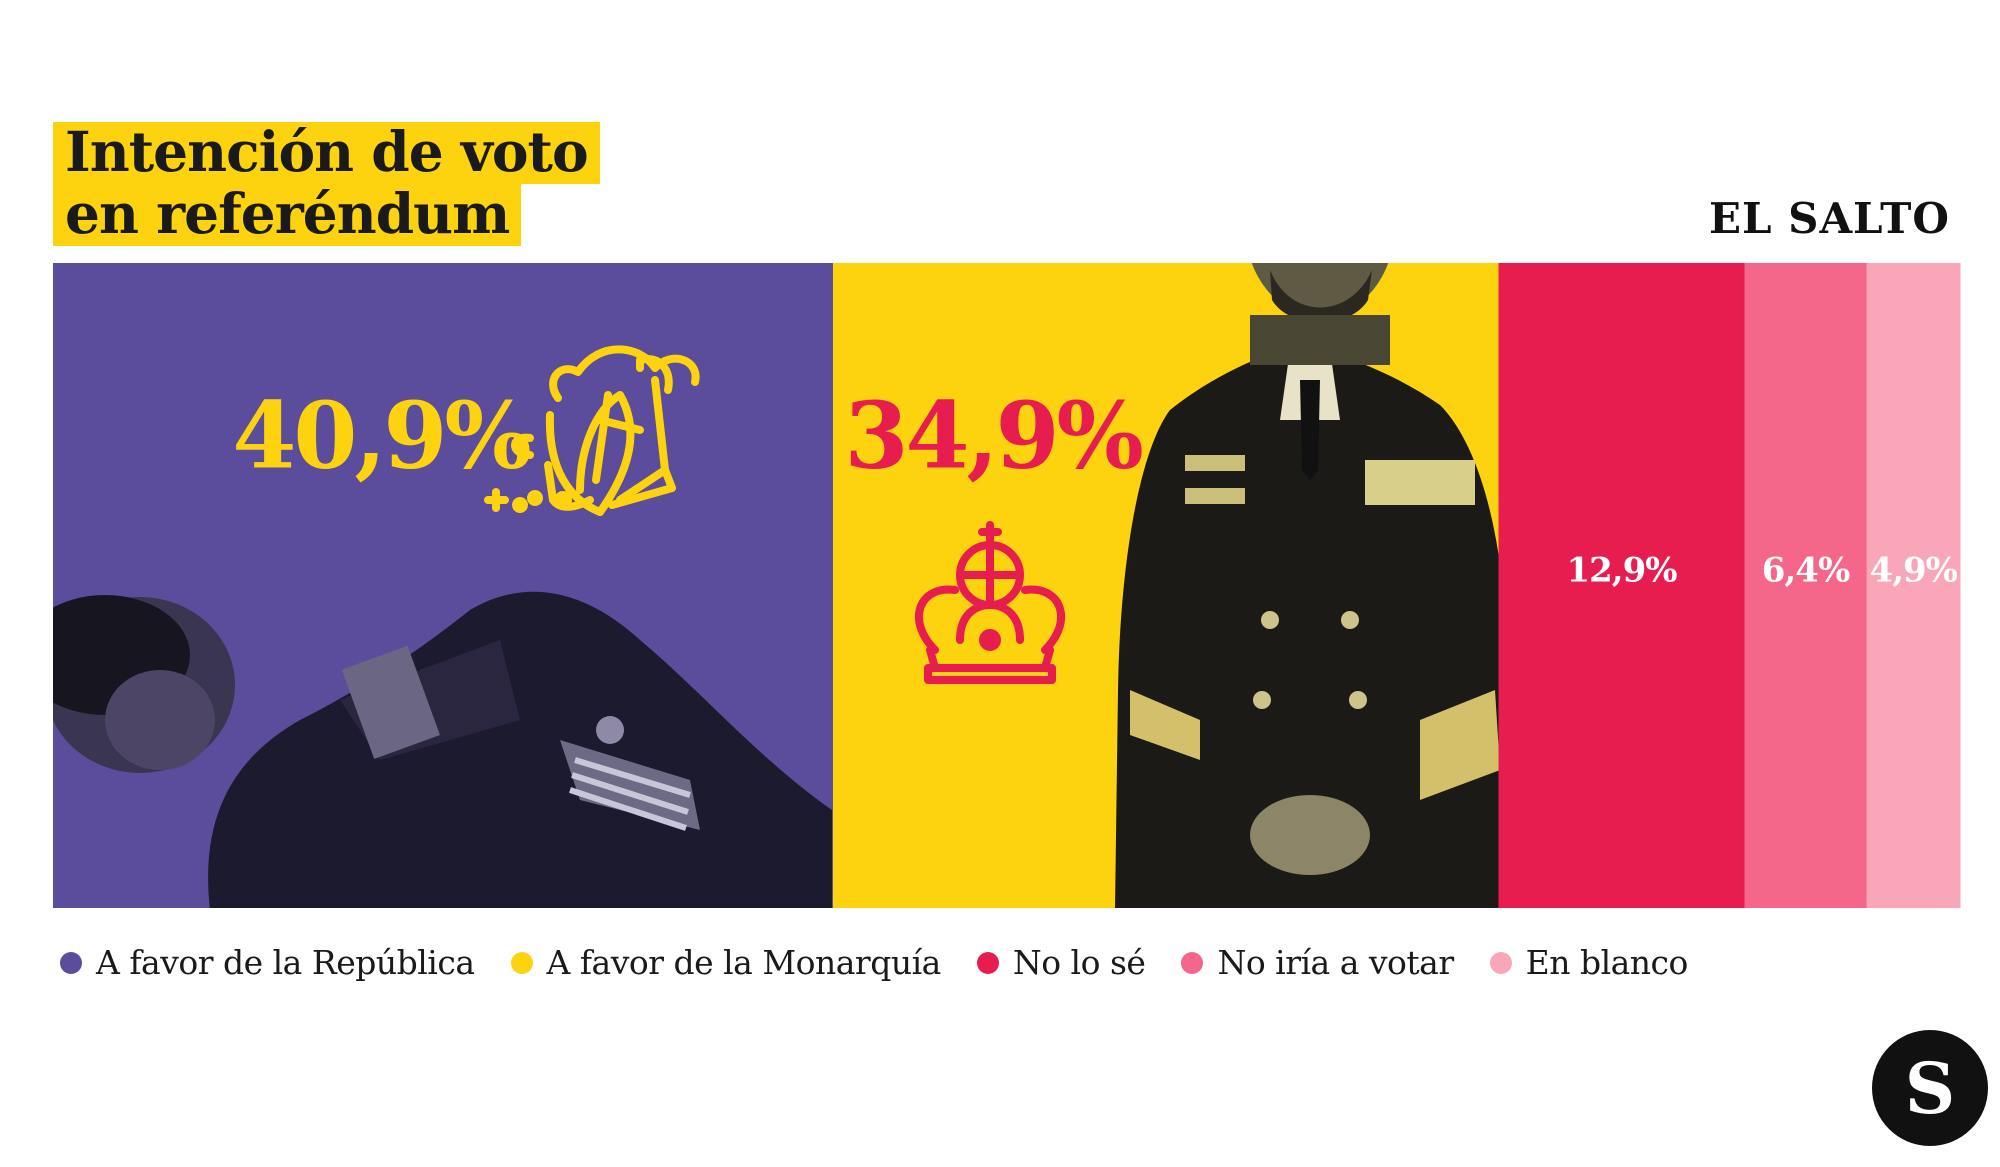 Image resolution: width=2000 pixels, height=1167 pixels. Describe the element at coordinates (442, 749) in the screenshot. I see `king-lying-photo` at that location.